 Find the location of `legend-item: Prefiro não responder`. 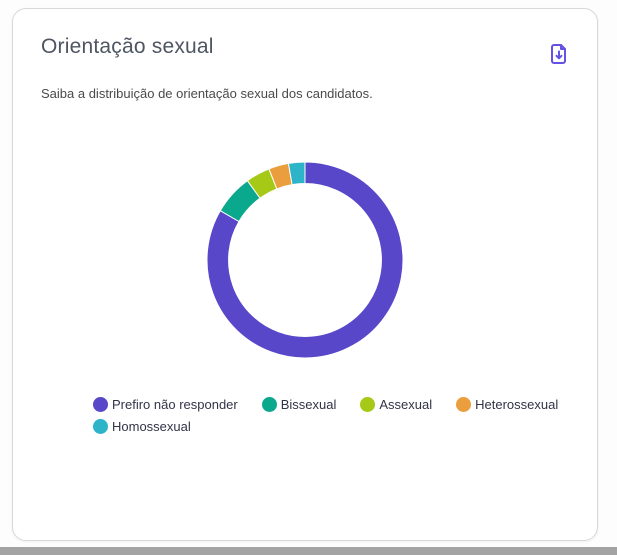

legend-item: Prefiro não responder is located at coordinates (165, 404).